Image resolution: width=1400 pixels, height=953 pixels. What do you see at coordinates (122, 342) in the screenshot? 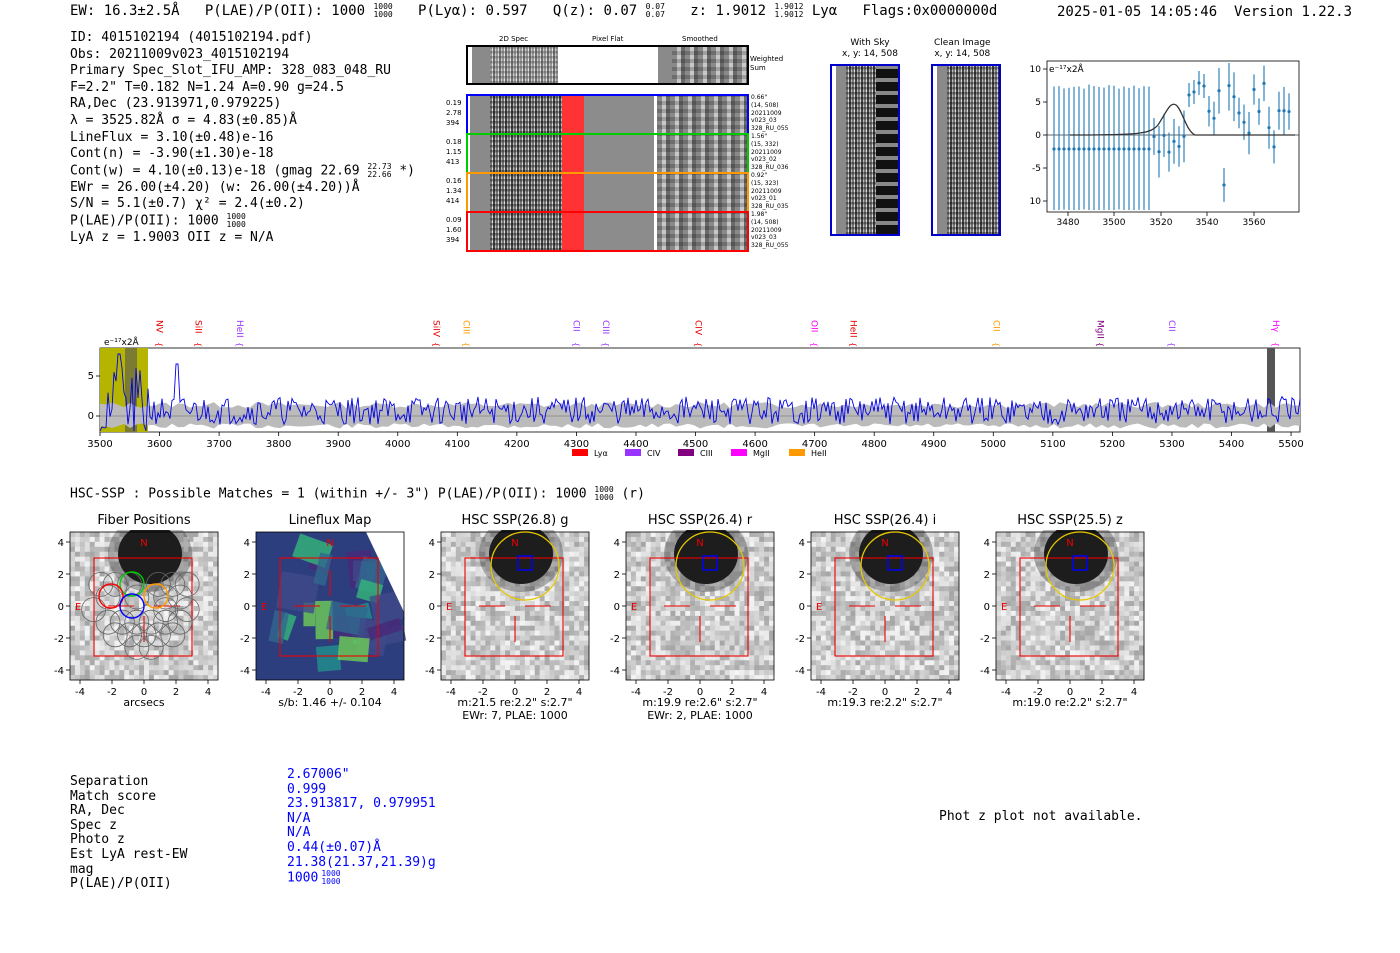
I see `full-ylabel: e⁻¹⁷x2Å` at bounding box center [122, 342].